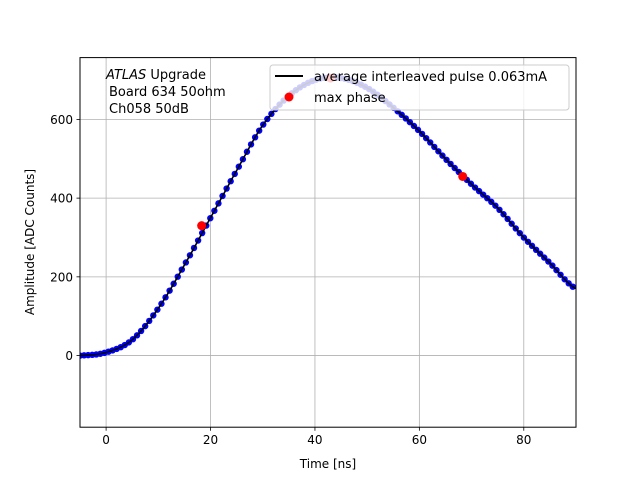 This screenshot has width=640, height=480. I want to click on legend-entry-max-phase: max phase, so click(350, 98).